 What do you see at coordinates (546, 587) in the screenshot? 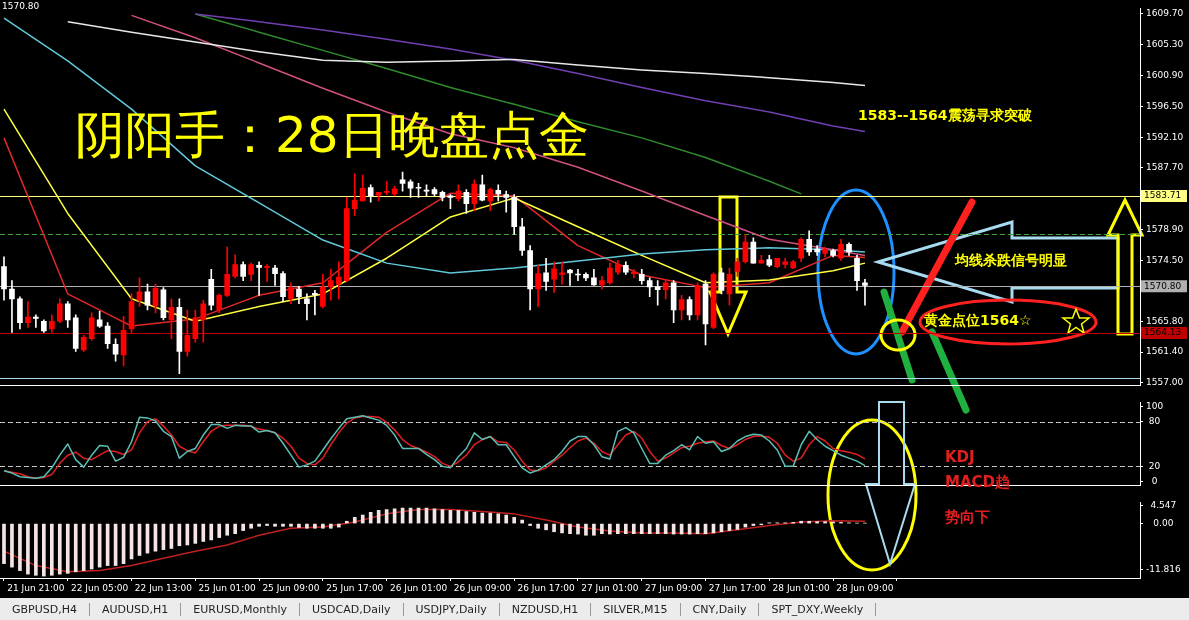
I see `x-tick-label: 26 Jun 17:00` at bounding box center [546, 587].